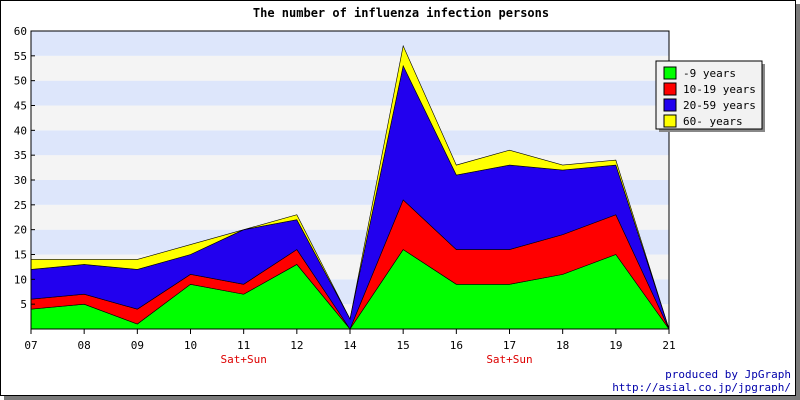  What do you see at coordinates (296, 345) in the screenshot?
I see `x-tick-label: 12` at bounding box center [296, 345].